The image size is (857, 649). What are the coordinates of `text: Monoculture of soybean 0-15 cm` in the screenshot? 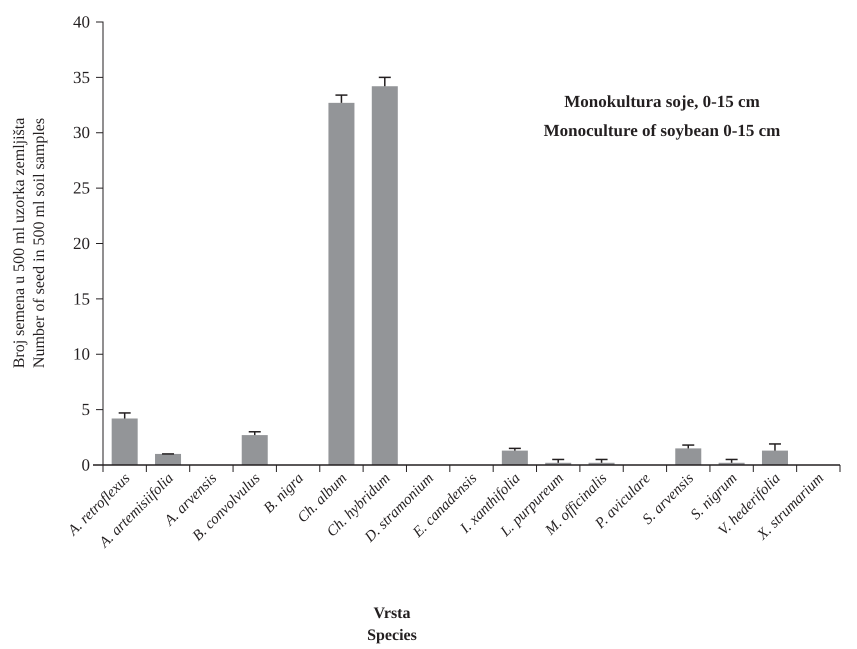 It's located at (662, 130).